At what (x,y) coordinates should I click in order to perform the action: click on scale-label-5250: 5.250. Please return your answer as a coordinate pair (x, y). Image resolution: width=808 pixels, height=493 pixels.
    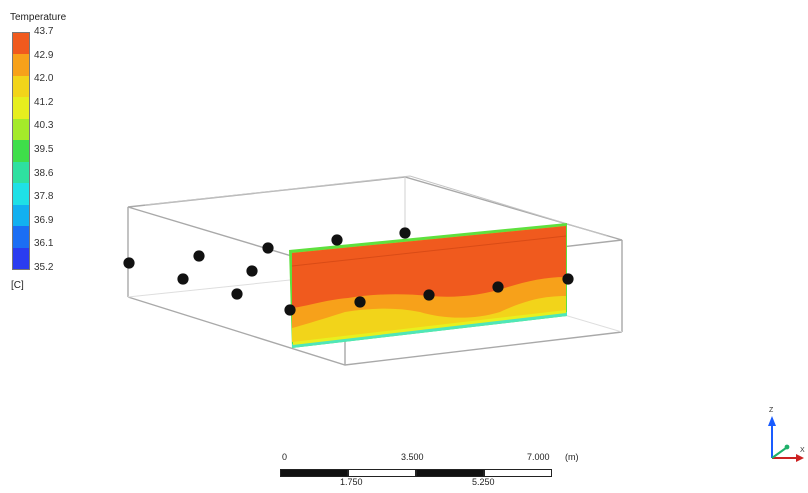
    Looking at the image, I should click on (483, 482).